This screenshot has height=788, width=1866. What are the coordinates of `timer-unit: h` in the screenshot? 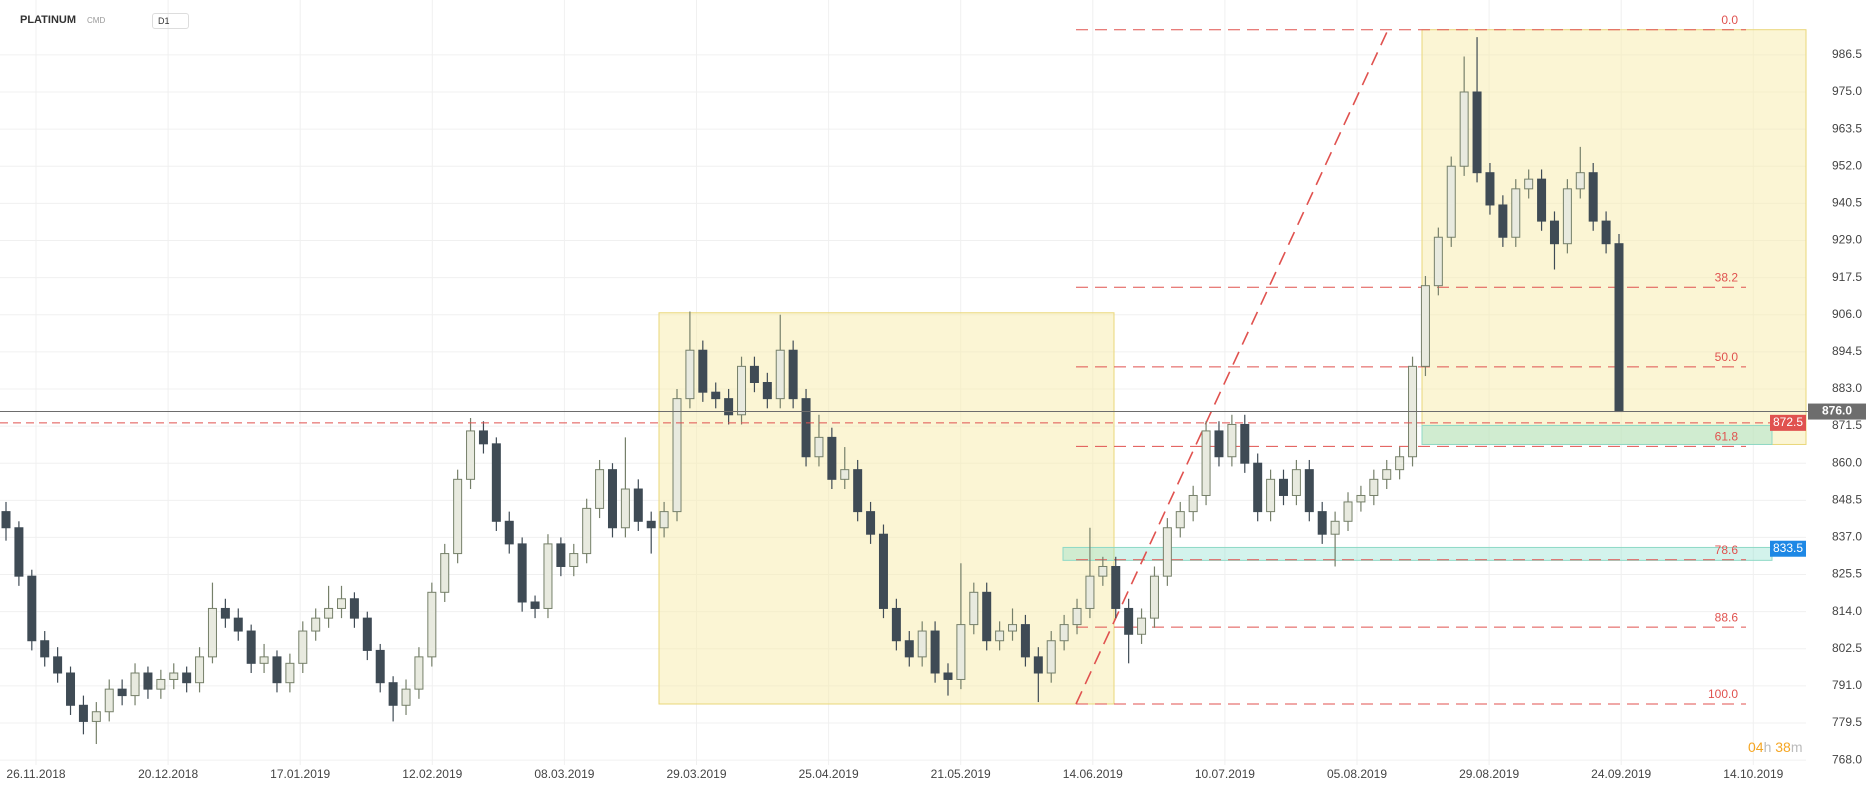 It's located at (1767, 747).